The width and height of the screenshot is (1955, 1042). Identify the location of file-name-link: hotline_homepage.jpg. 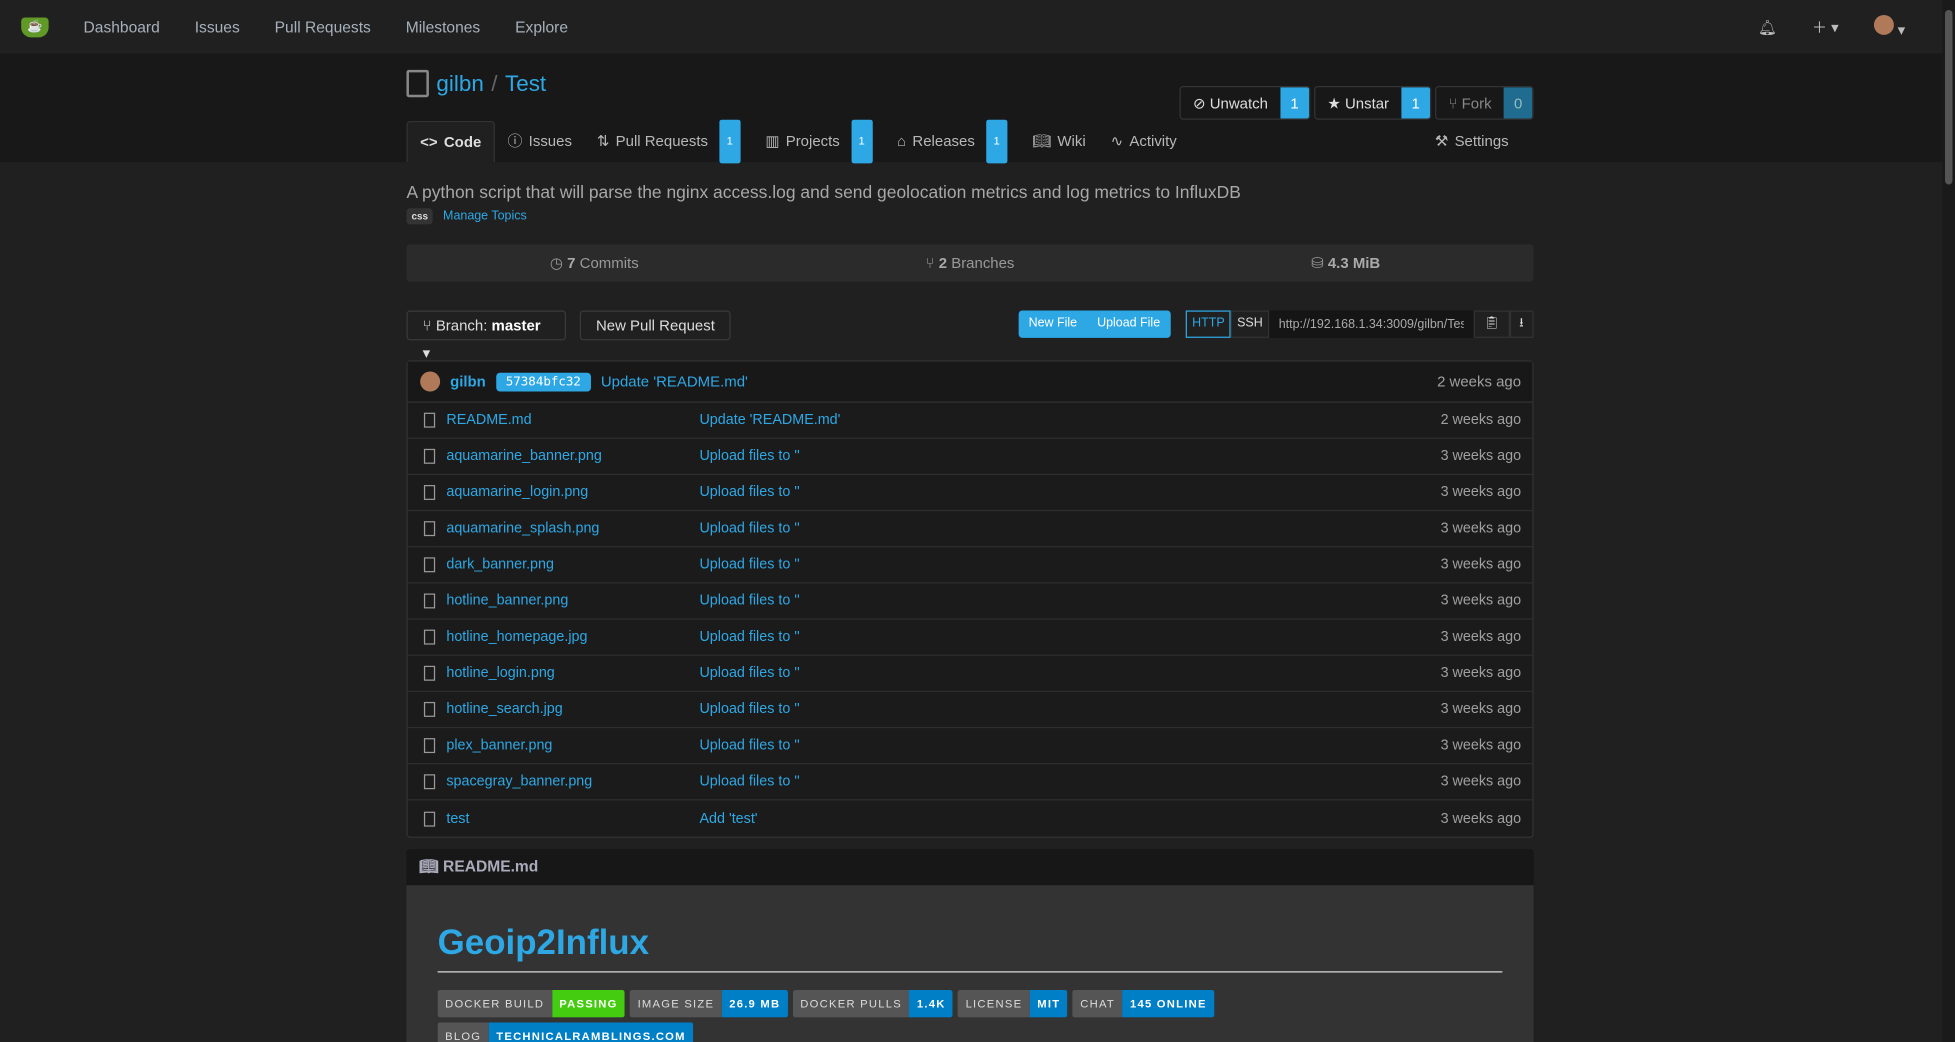
(517, 637).